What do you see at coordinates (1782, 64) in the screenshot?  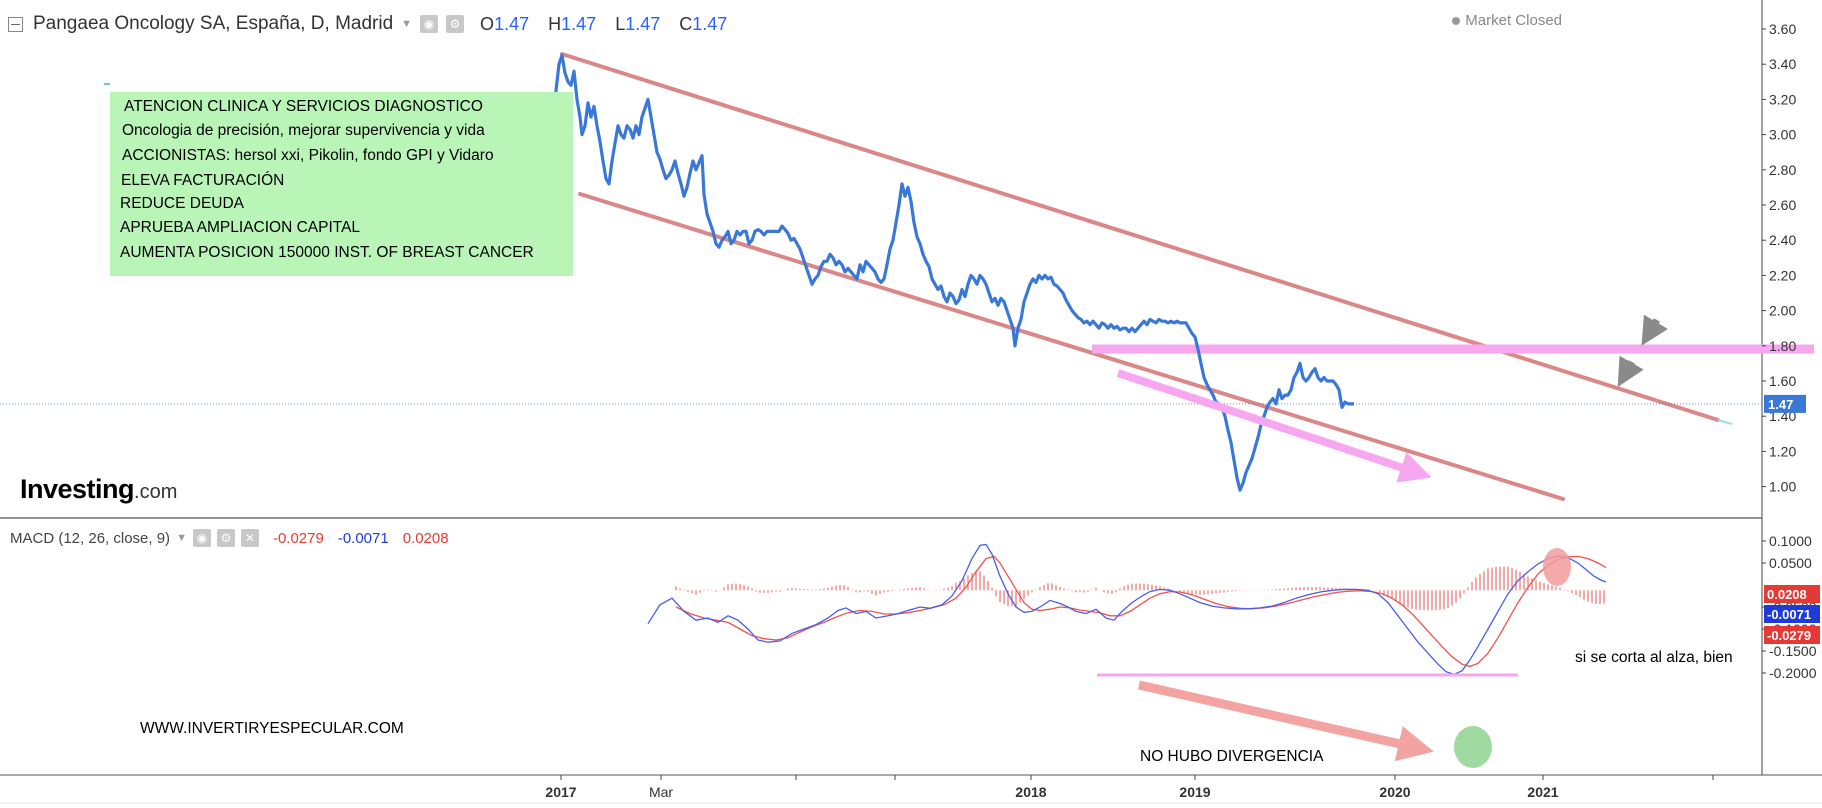 I see `price-tick-label: 3.40` at bounding box center [1782, 64].